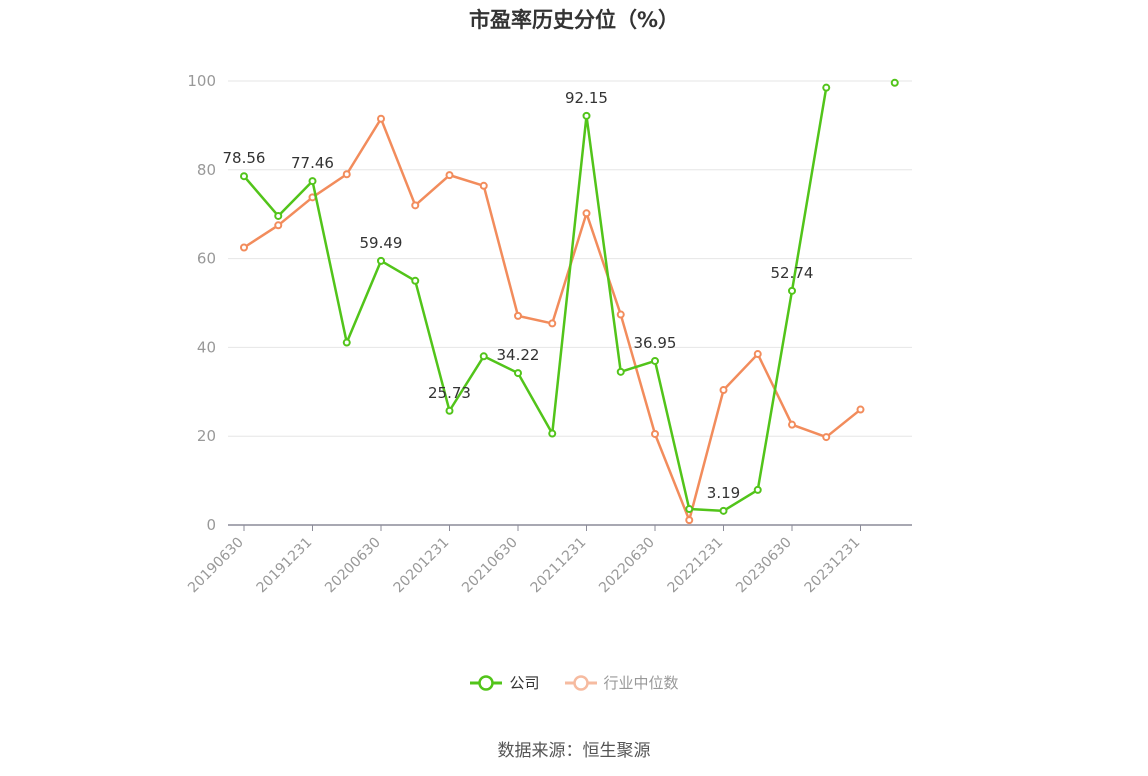  I want to click on data-label: 92.15, so click(586, 98).